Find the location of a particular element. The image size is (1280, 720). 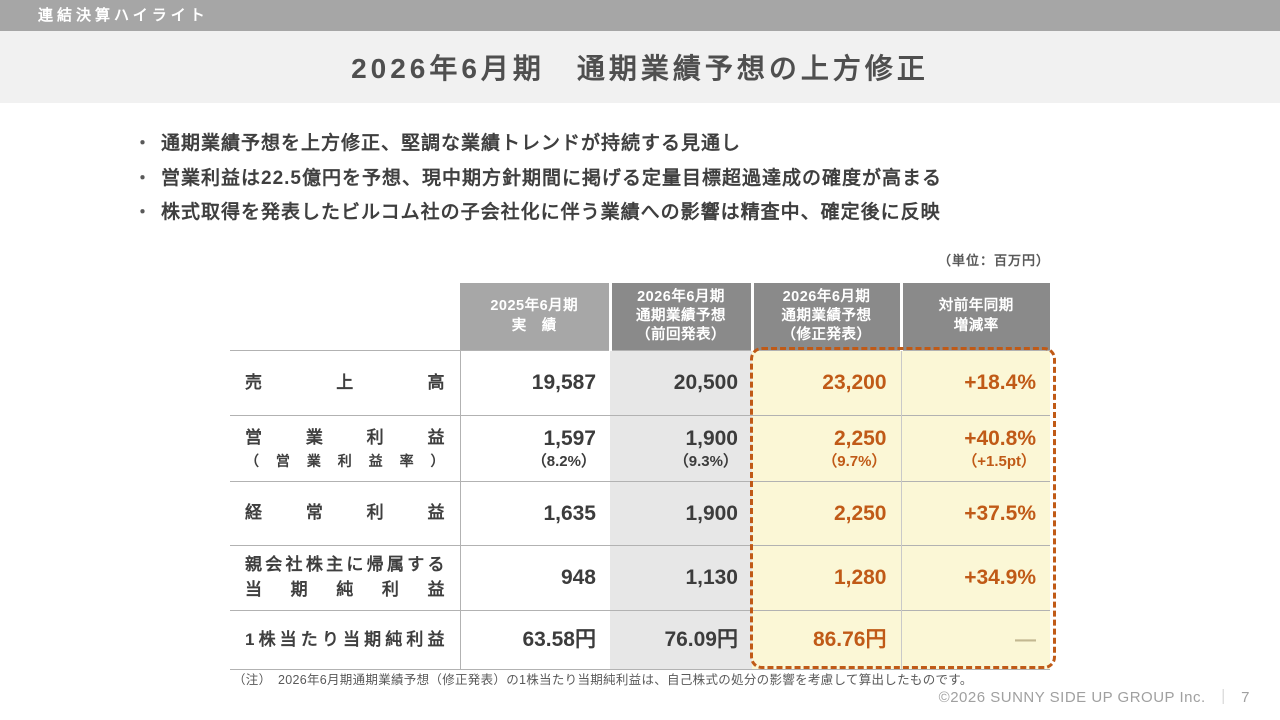

table-row-ordinary-profit: 経常利益 1,635 1,900 2,250 +37.5% is located at coordinates (640, 513).